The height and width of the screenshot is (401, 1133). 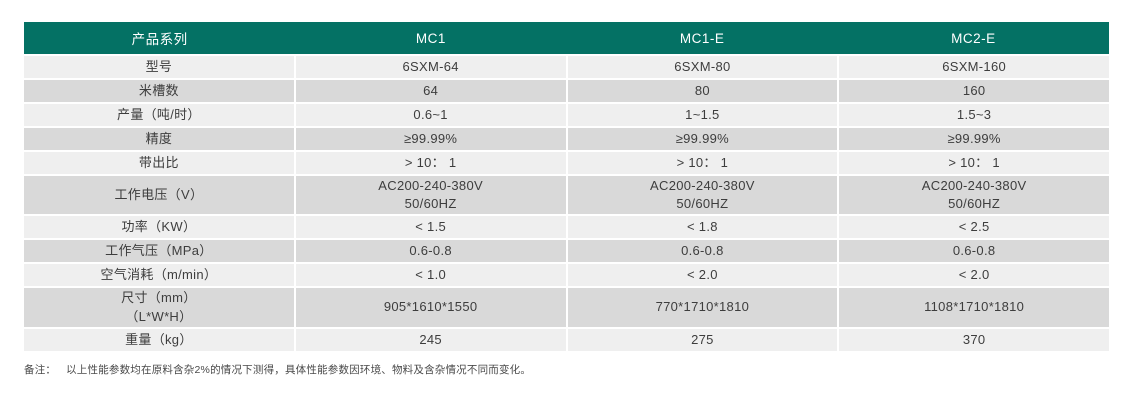 I want to click on row-label: 米槽数, so click(x=159, y=91).